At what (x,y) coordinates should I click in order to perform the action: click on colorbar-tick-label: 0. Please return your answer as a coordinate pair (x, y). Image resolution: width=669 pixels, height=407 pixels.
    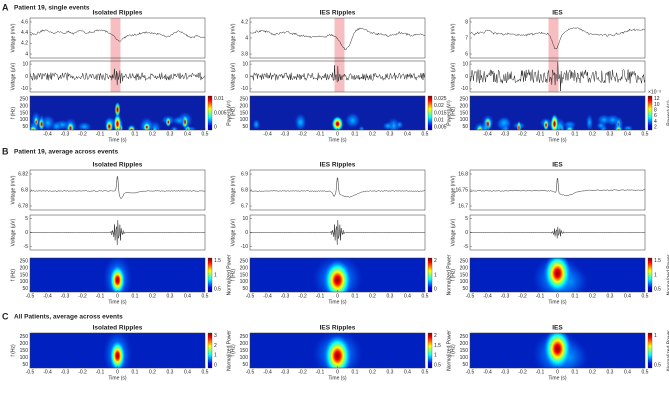
    Looking at the image, I should click on (215, 366).